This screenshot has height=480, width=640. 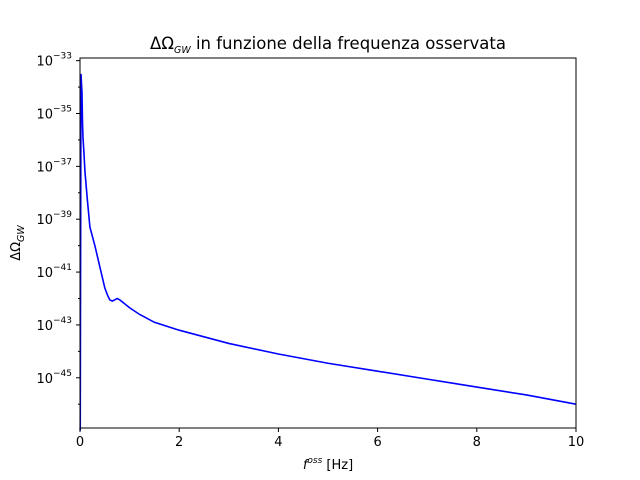 I want to click on x-tick-label: 0, so click(x=80, y=442).